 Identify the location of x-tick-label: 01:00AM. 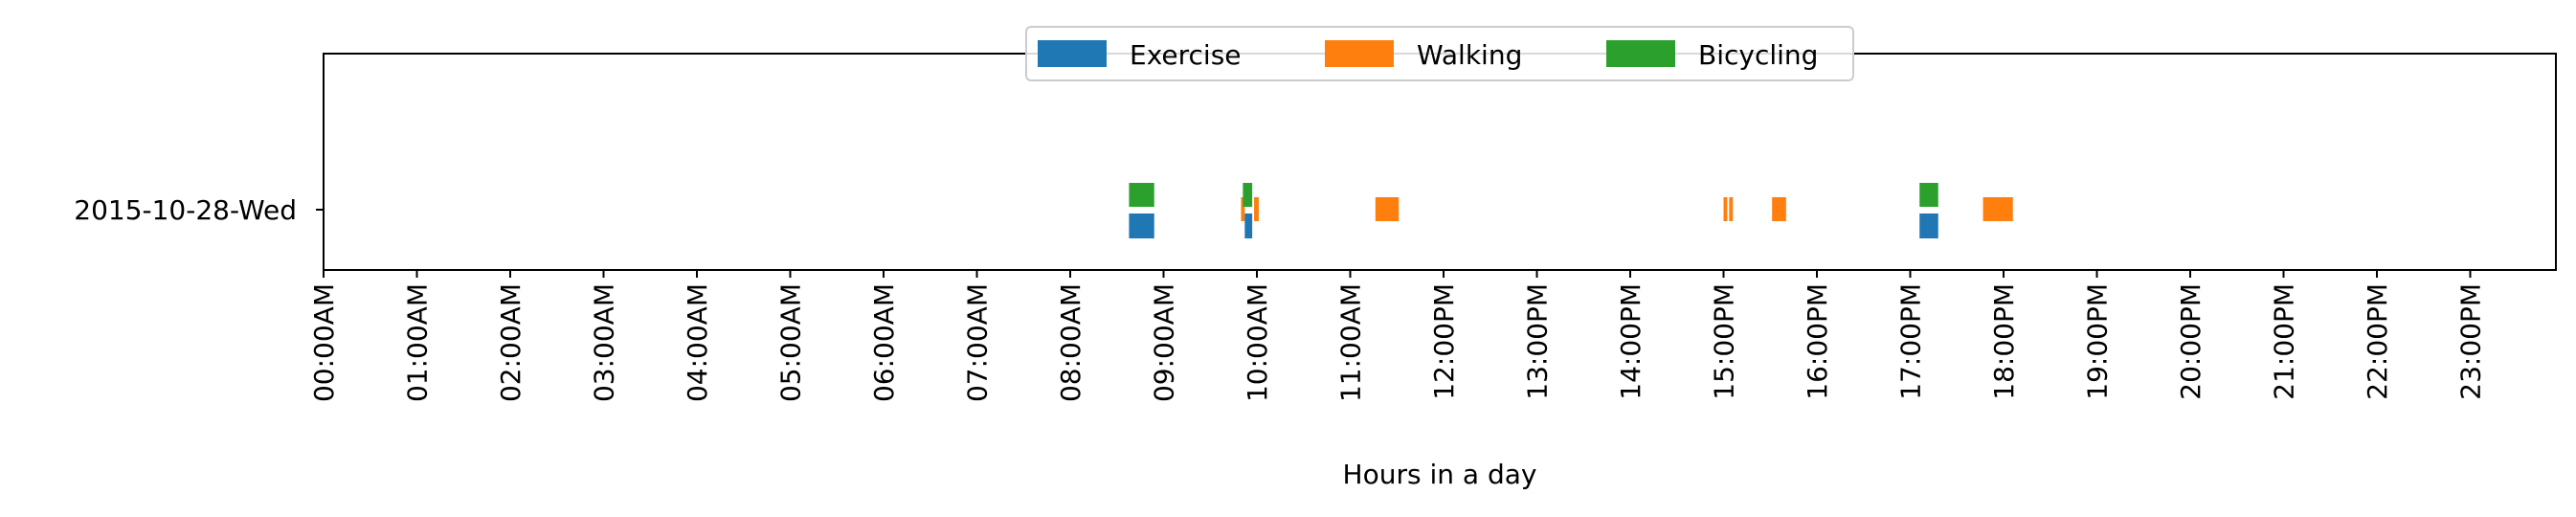
(418, 342).